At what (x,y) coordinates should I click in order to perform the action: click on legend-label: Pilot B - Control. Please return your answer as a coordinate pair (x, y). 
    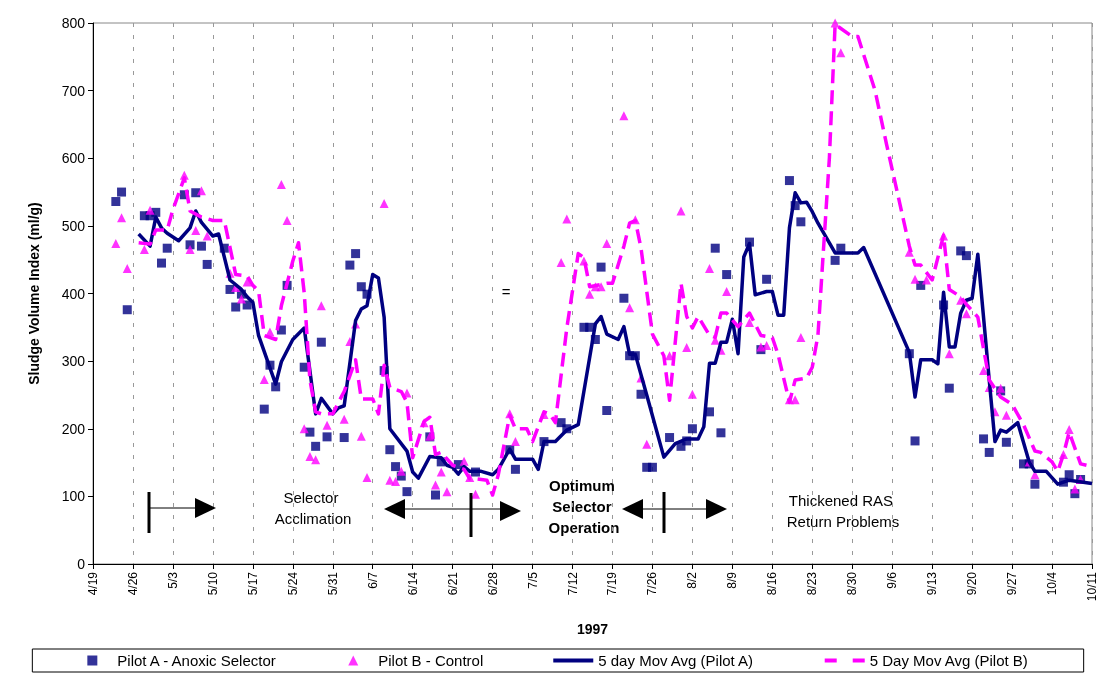
    Looking at the image, I should click on (431, 660).